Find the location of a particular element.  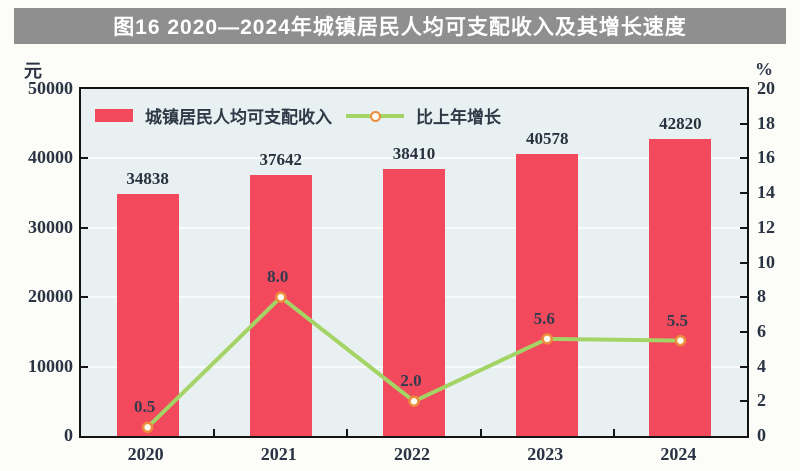

gridline is located at coordinates (414, 158).